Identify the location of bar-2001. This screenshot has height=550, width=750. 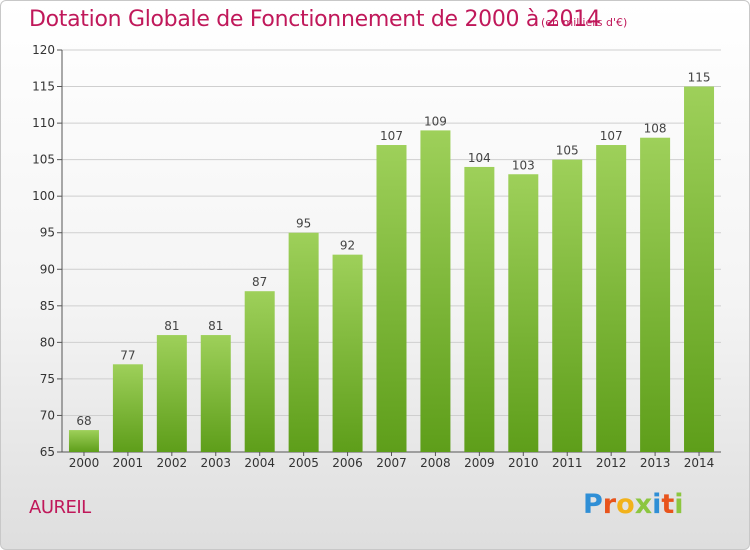
(127, 408).